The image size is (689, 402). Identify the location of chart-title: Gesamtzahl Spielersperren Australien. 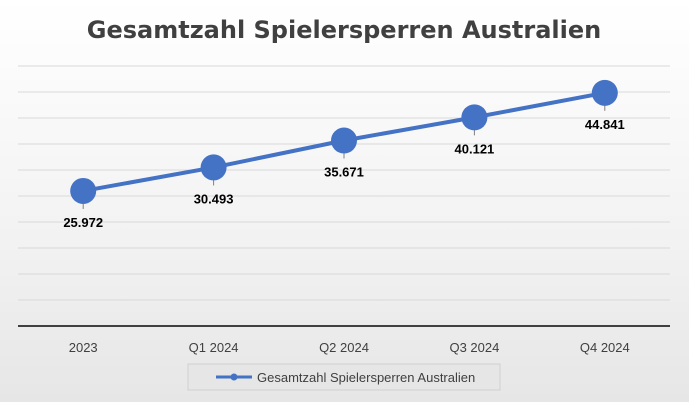
(344, 30).